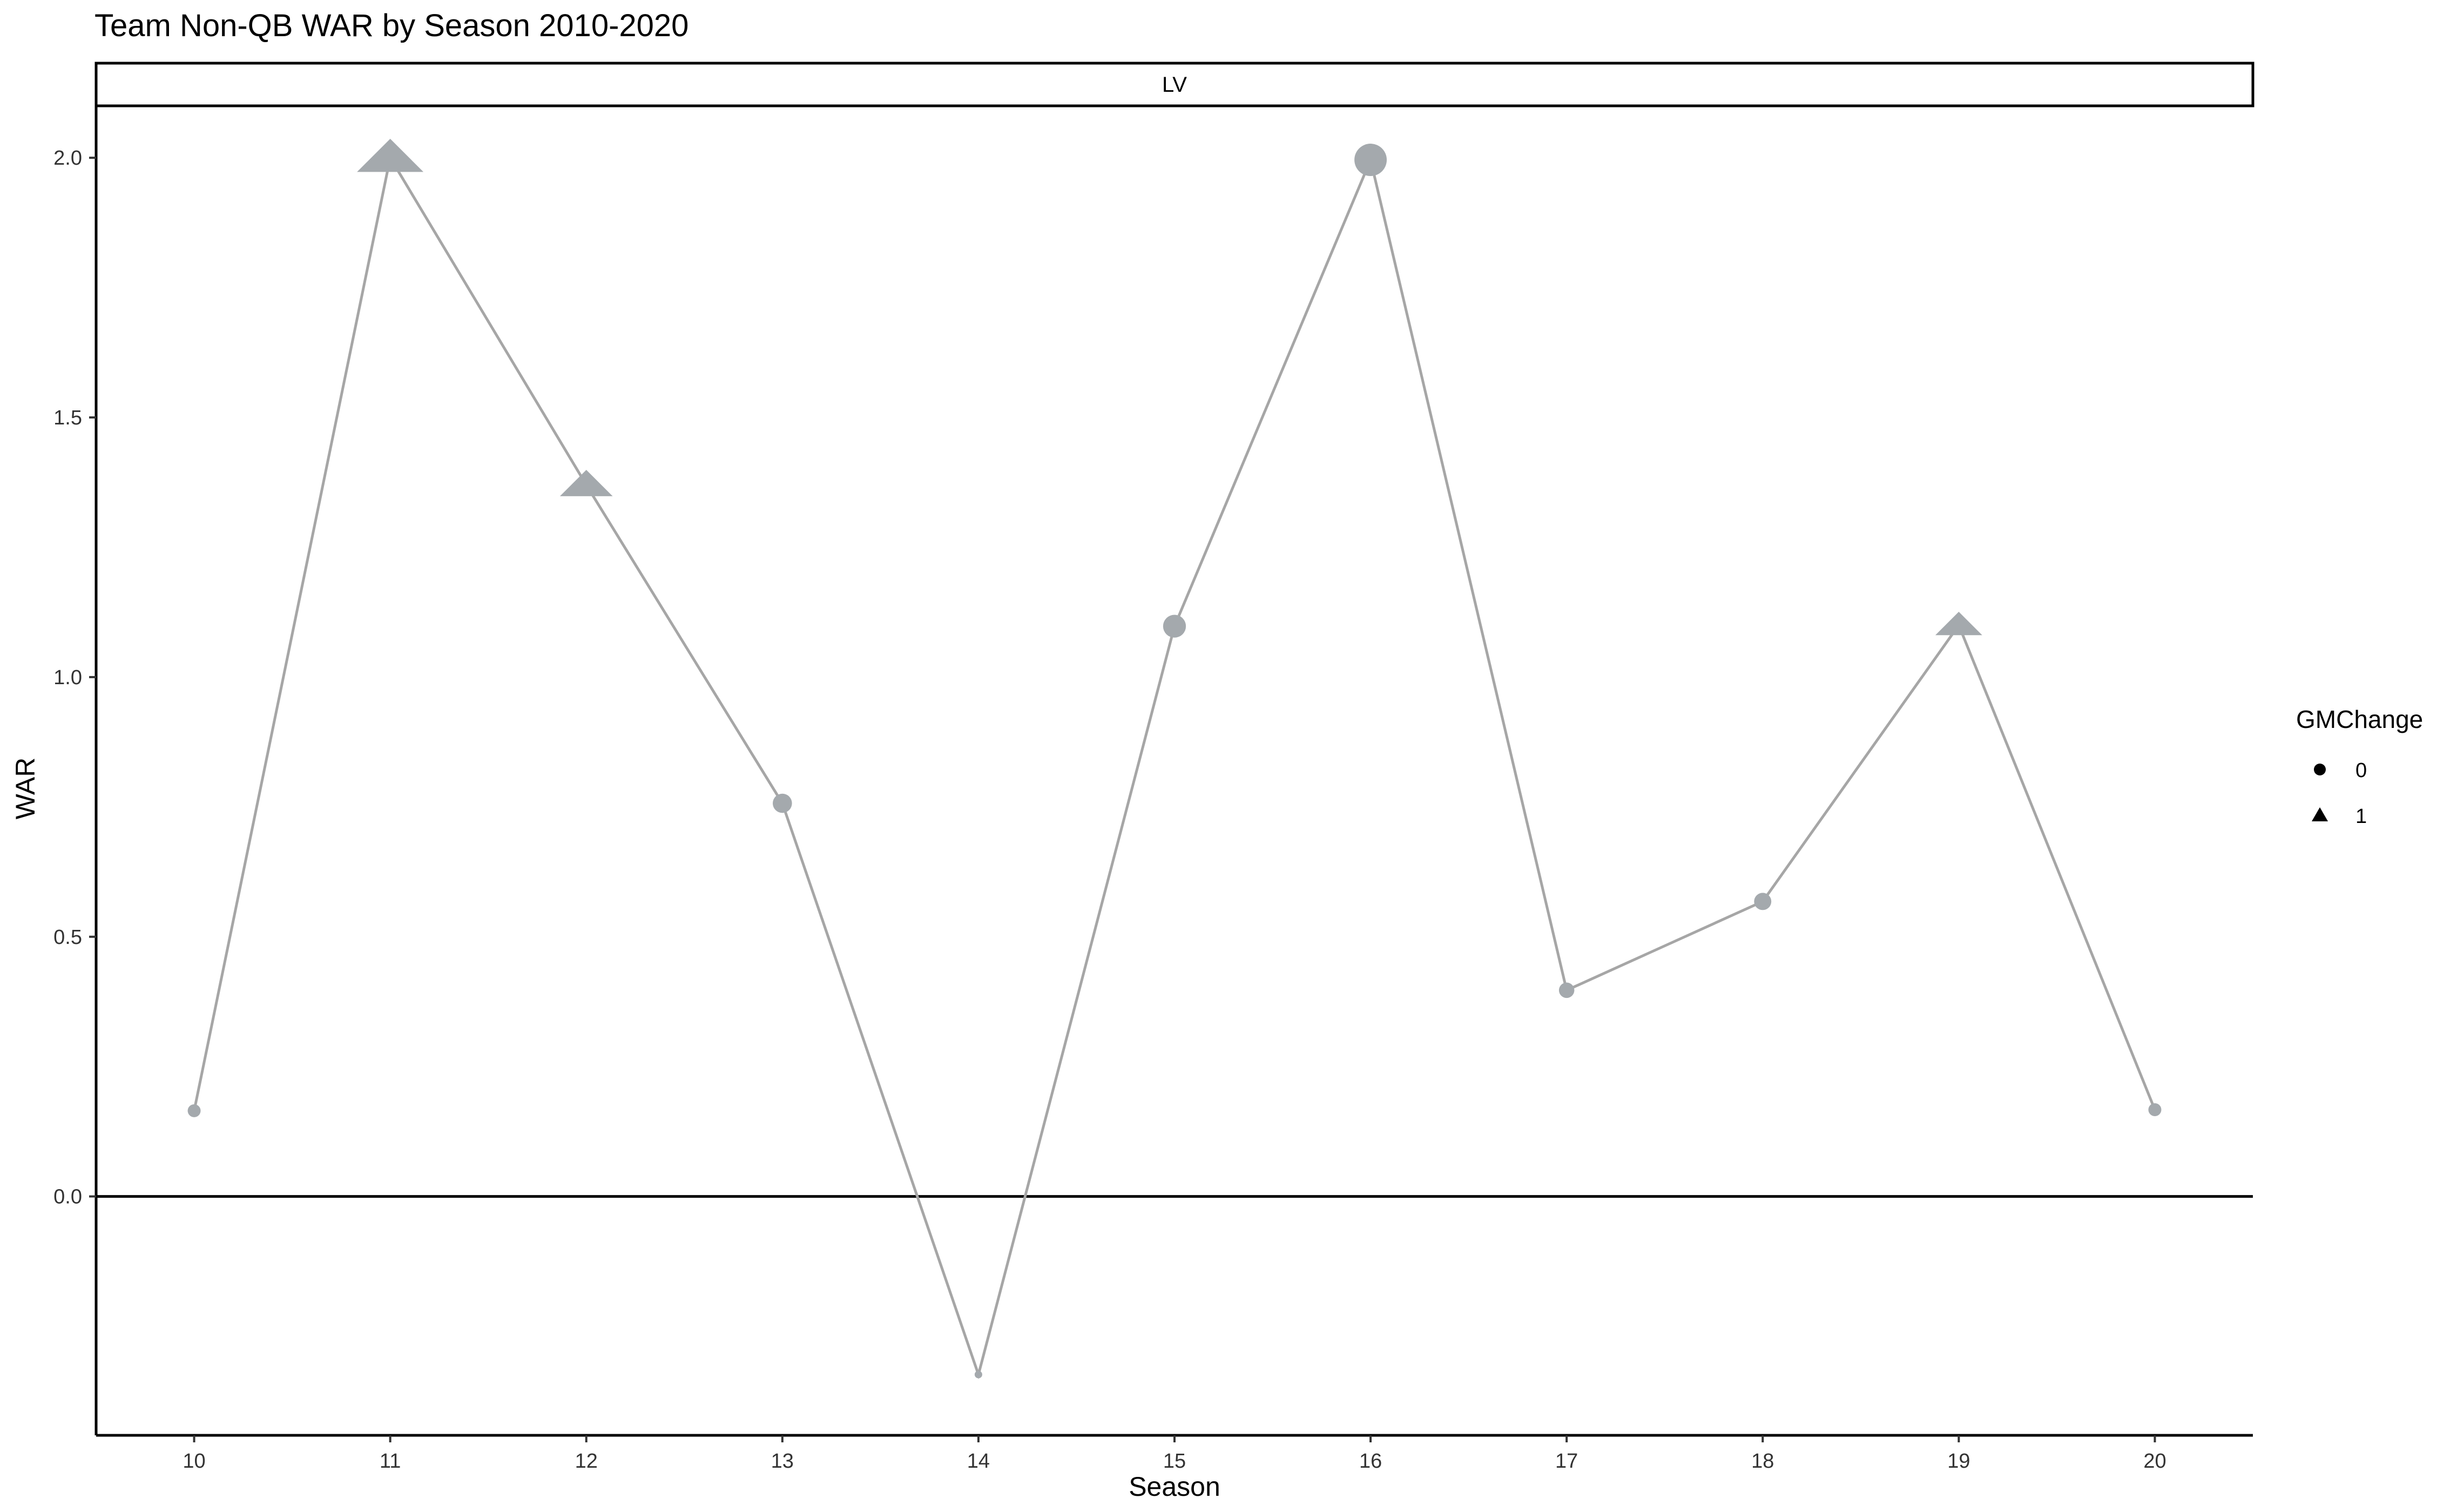 This screenshot has height=1512, width=2457. Describe the element at coordinates (1567, 1461) in the screenshot. I see `x-tick-label: 17` at that location.